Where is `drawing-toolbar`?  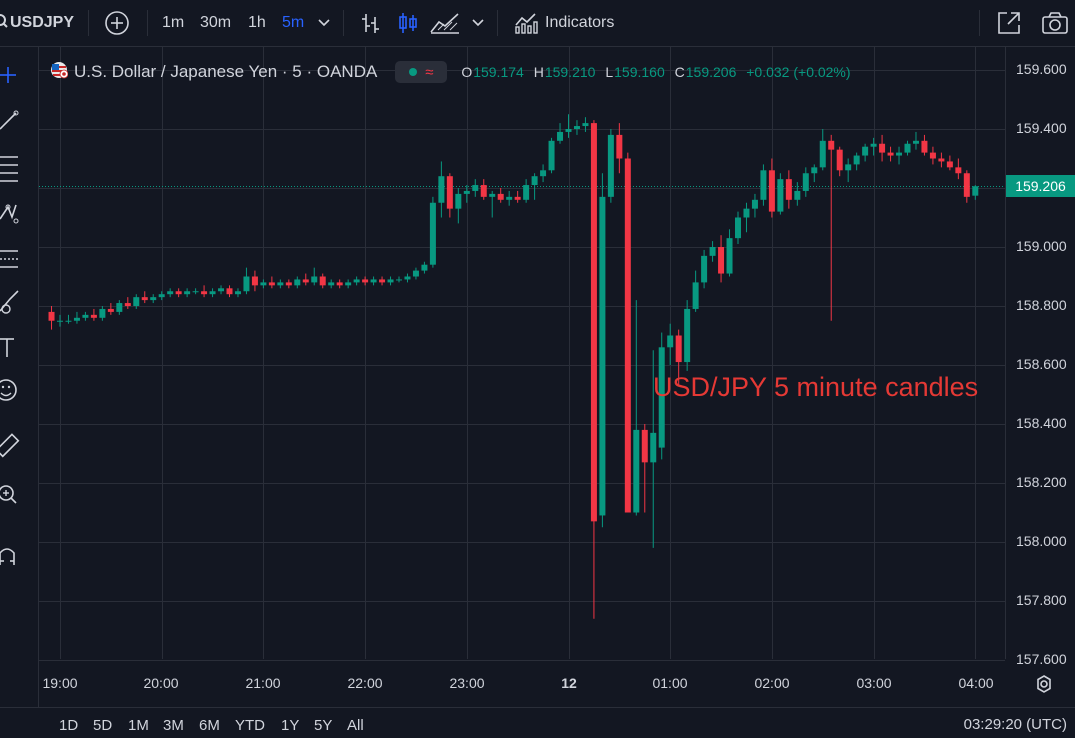 drawing-toolbar is located at coordinates (19, 377).